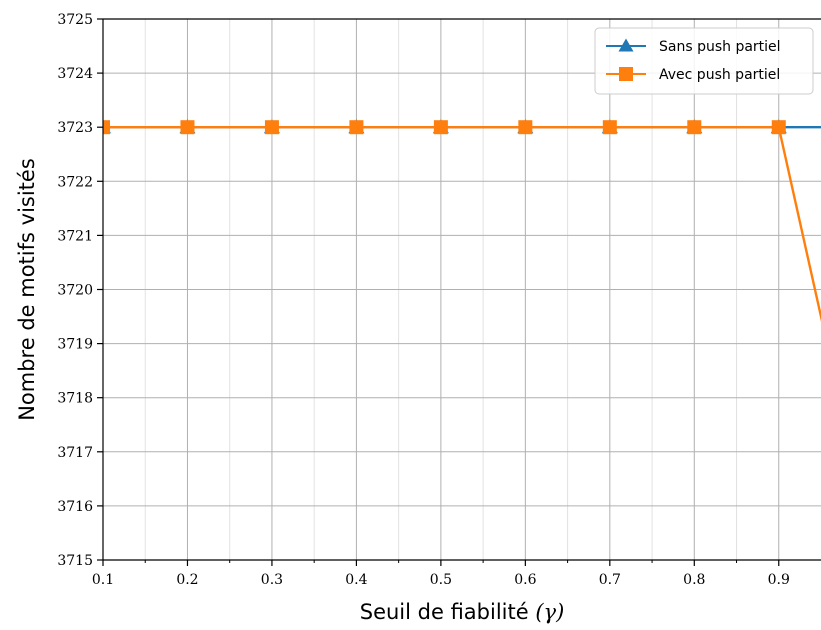 The image size is (821, 630). Describe the element at coordinates (75, 291) in the screenshot. I see `y-tick-label: 3720` at that location.